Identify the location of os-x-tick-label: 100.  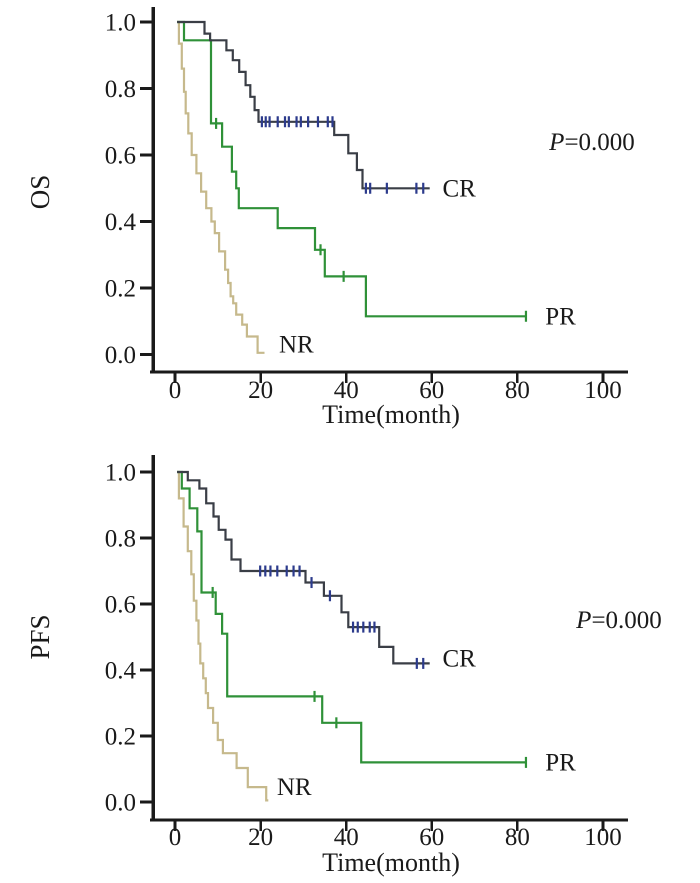
(603, 390).